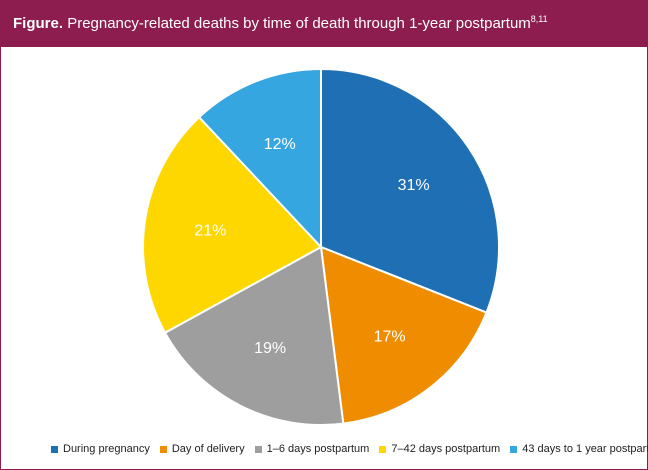  Describe the element at coordinates (280, 144) in the screenshot. I see `data-label-43-days-to-1-year-postpartum: 12%` at that location.